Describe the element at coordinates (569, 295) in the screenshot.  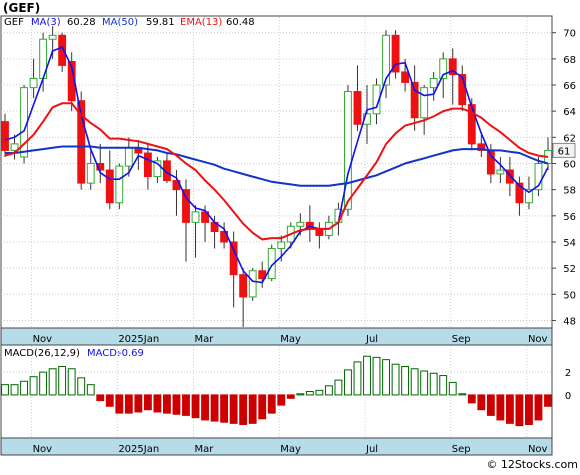
I see `price-tick-label: 50` at that location.